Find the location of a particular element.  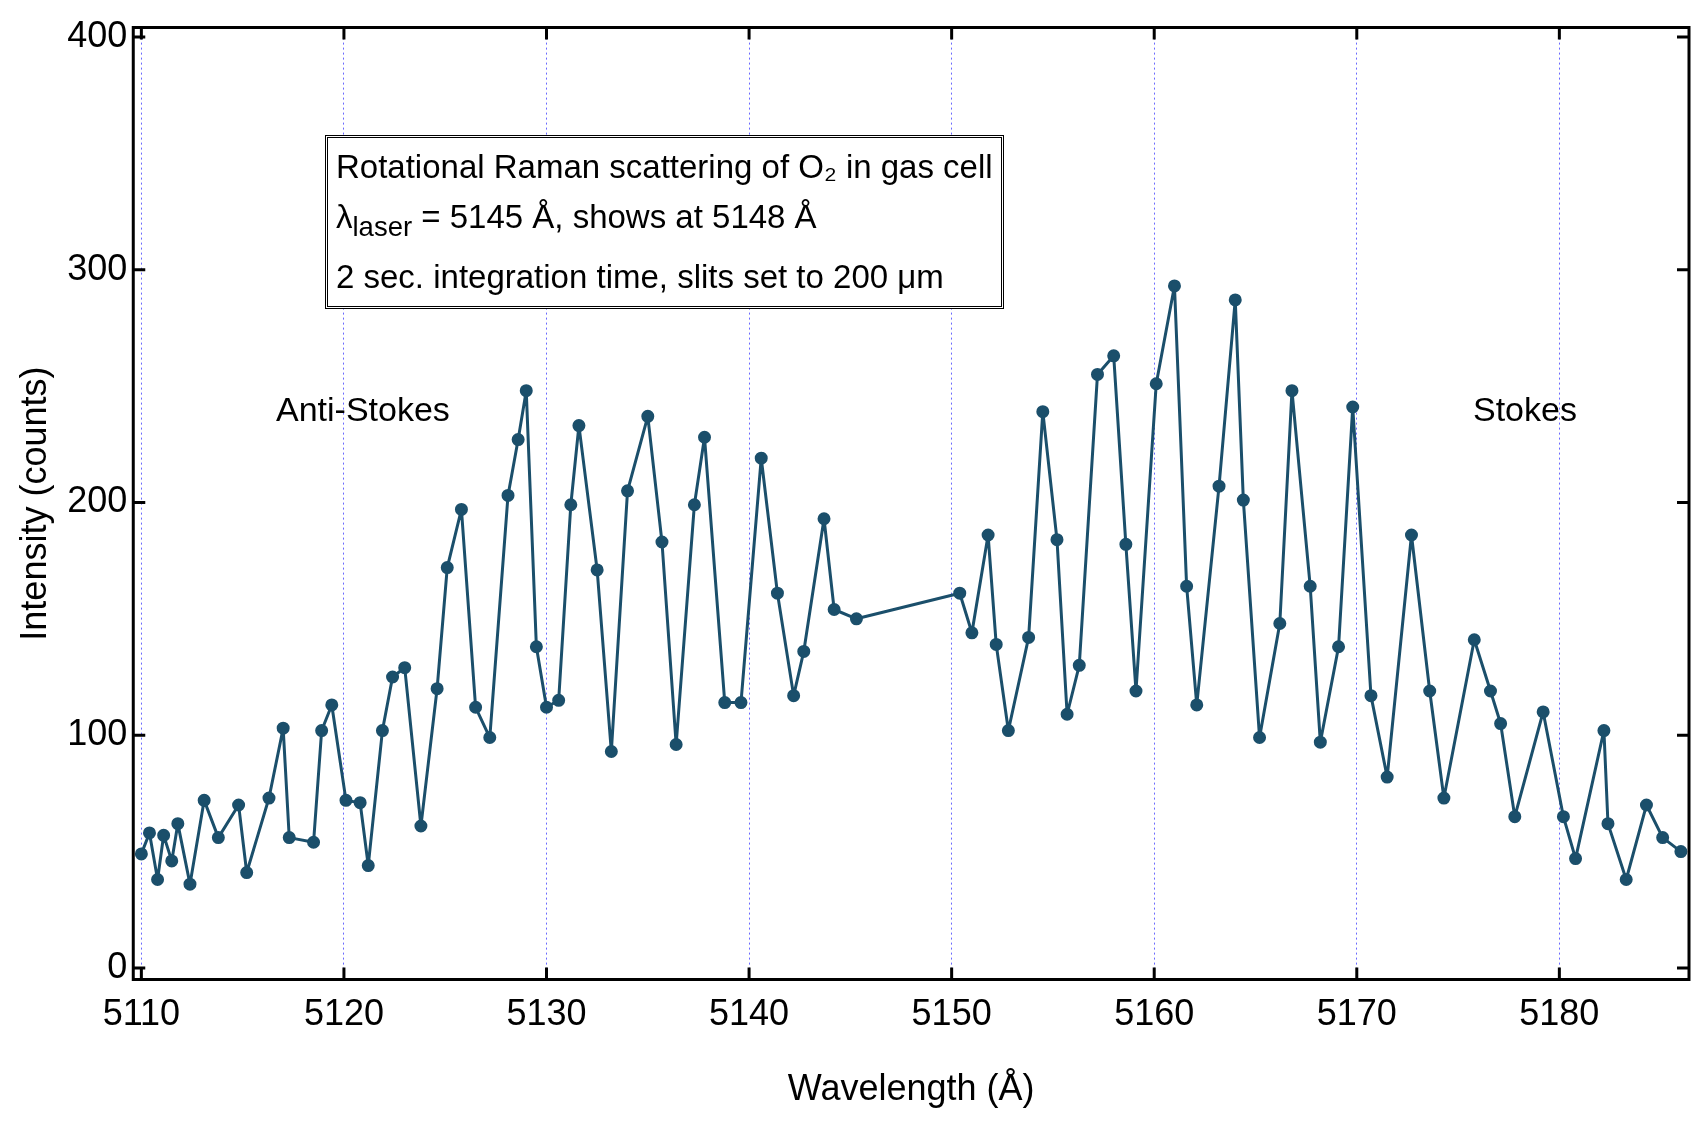

y-tick-label: 0 is located at coordinates (117, 965).